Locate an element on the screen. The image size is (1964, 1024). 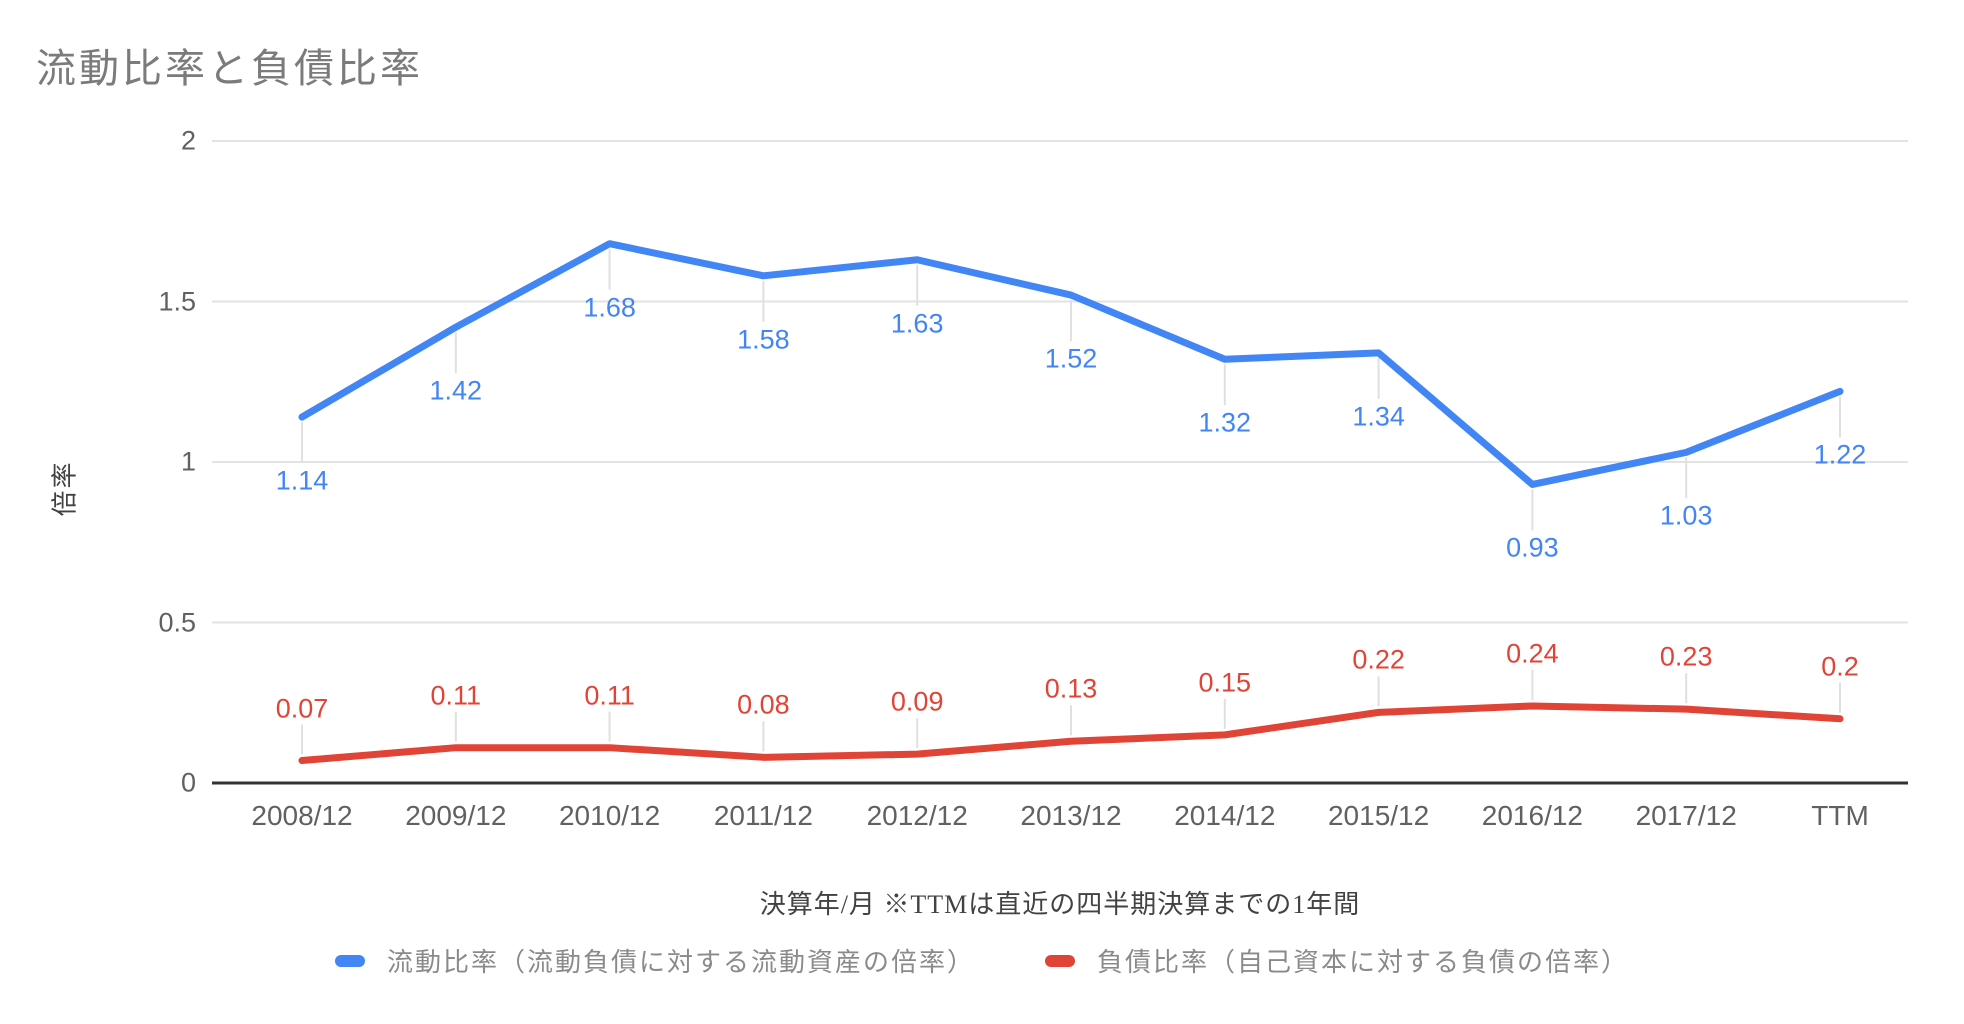
data-label: 0.08 is located at coordinates (763, 704).